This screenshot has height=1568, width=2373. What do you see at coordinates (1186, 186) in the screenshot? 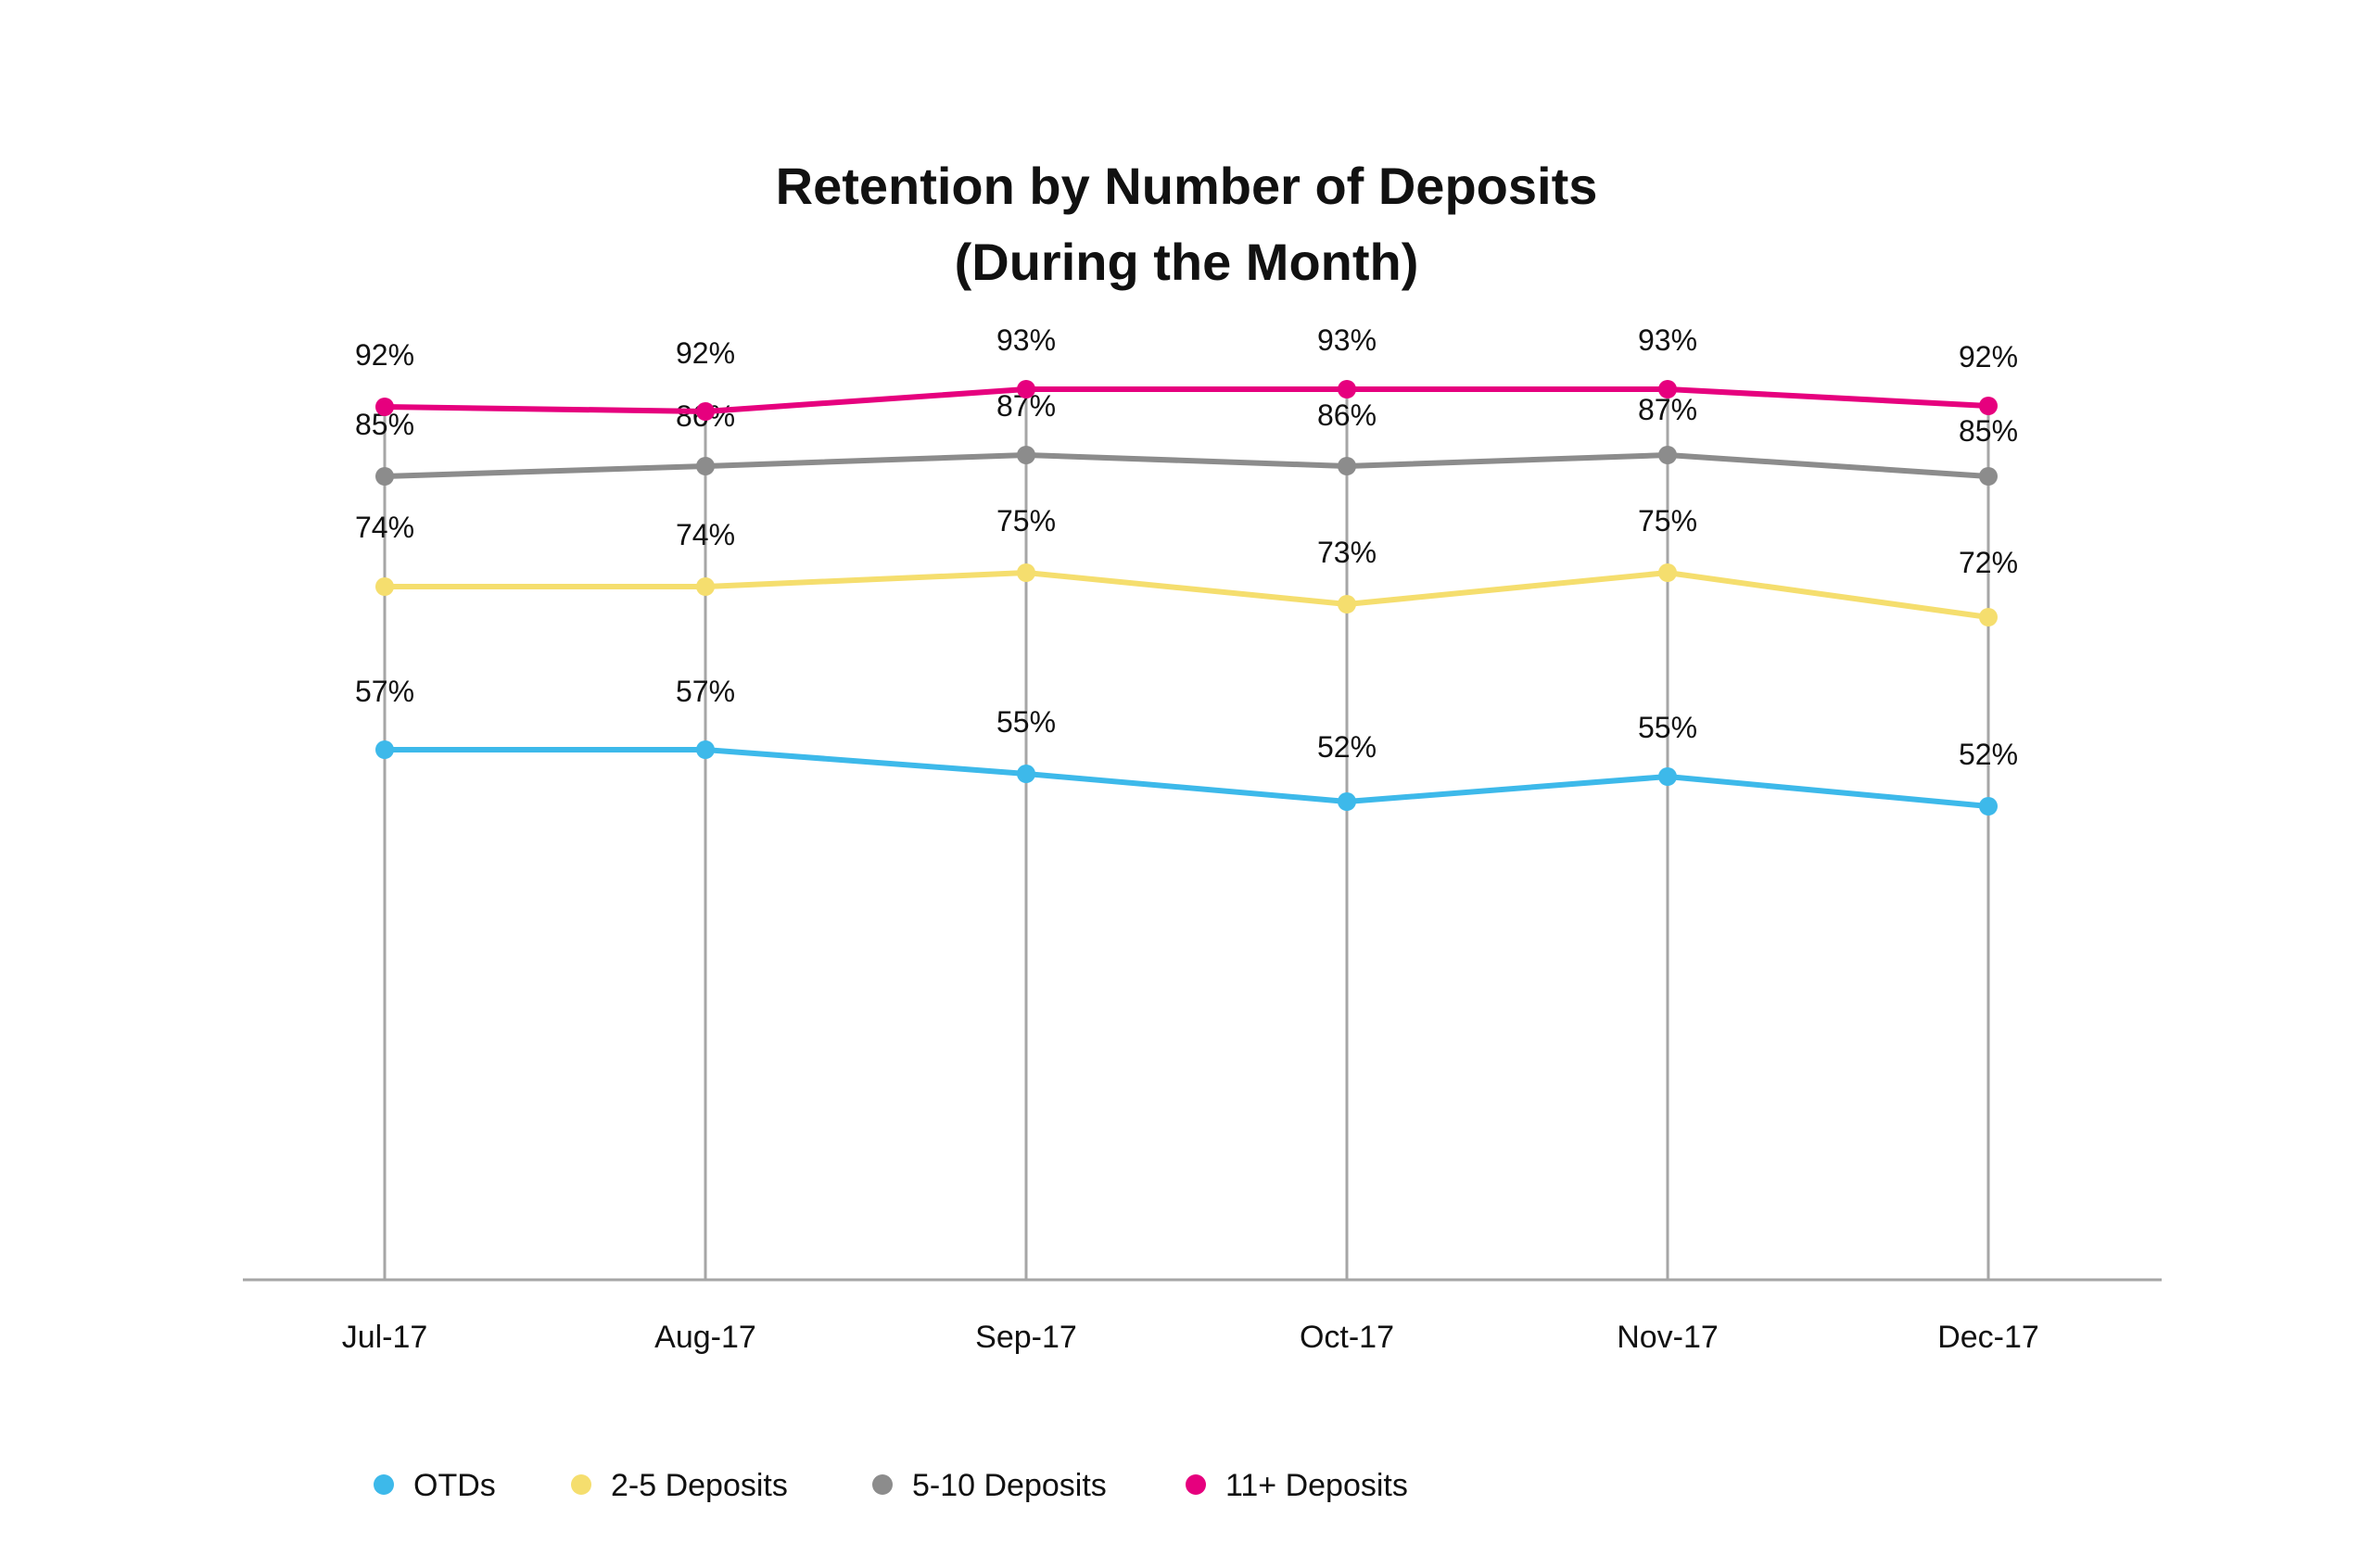
I see `chart-title: Retention by Number of Deposits` at bounding box center [1186, 186].